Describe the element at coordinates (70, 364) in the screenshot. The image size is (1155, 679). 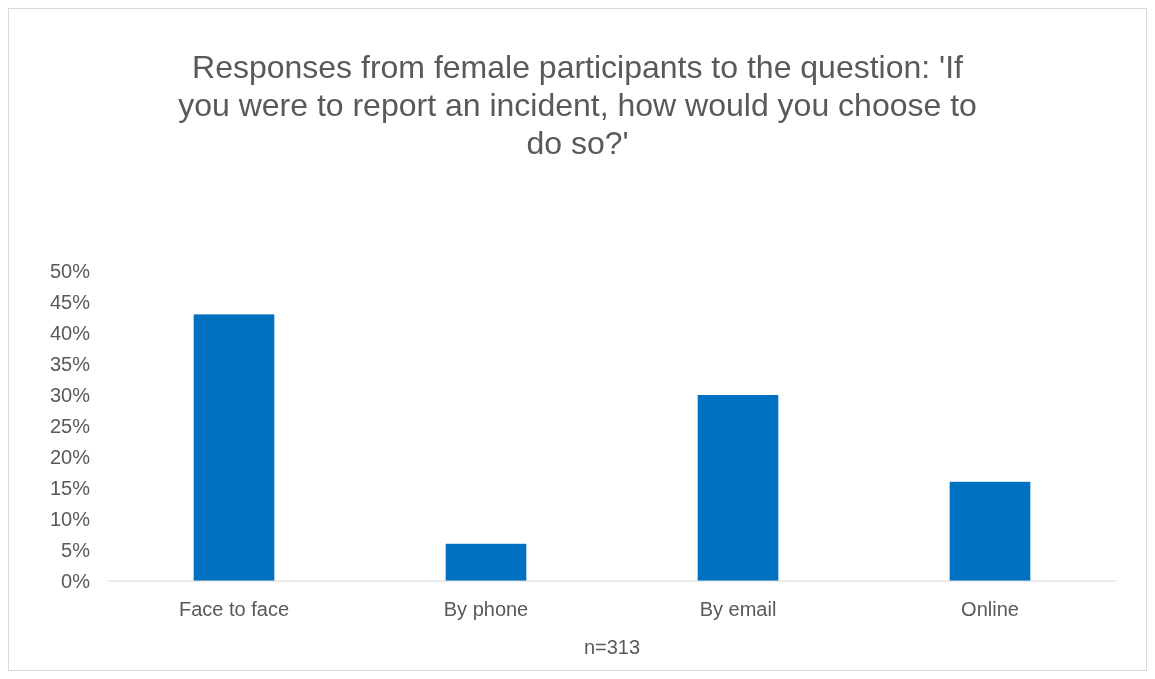
I see `y-tick-label: 35%` at that location.